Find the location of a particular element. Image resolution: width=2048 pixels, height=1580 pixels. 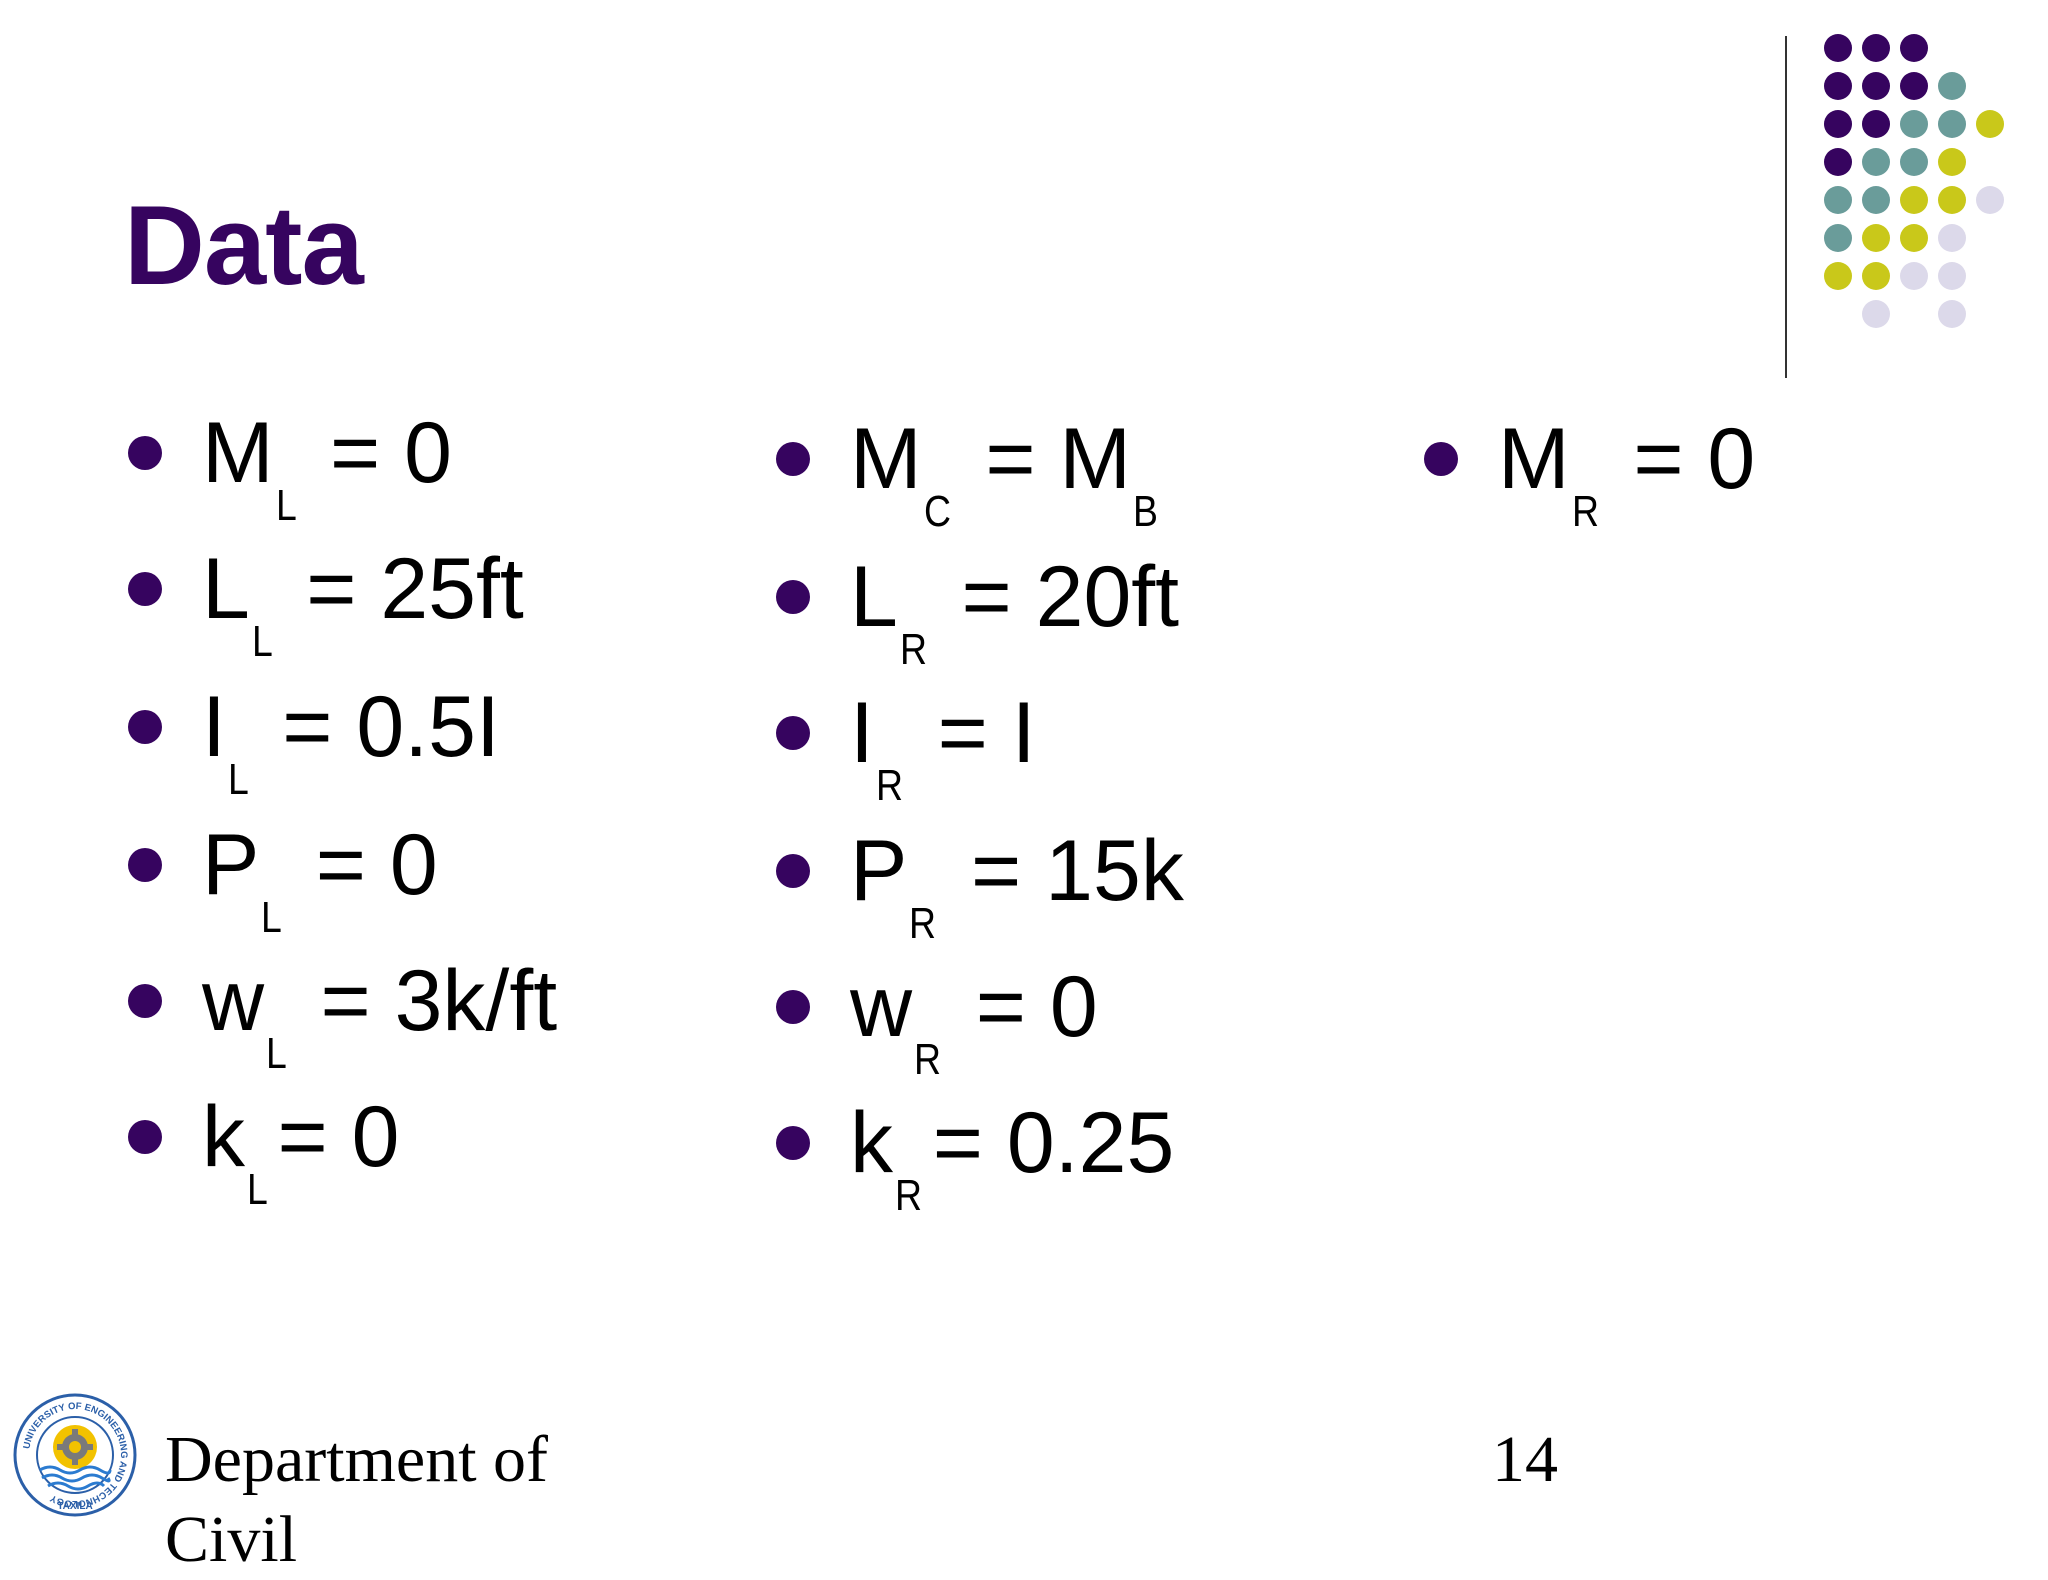

equation-value: = 0.5I is located at coordinates (379, 727).